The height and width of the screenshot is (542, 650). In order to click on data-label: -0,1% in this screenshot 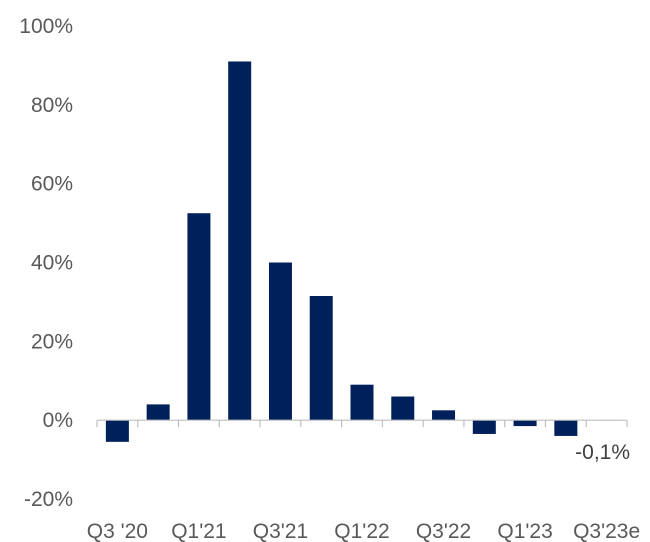, I will do `click(602, 452)`.